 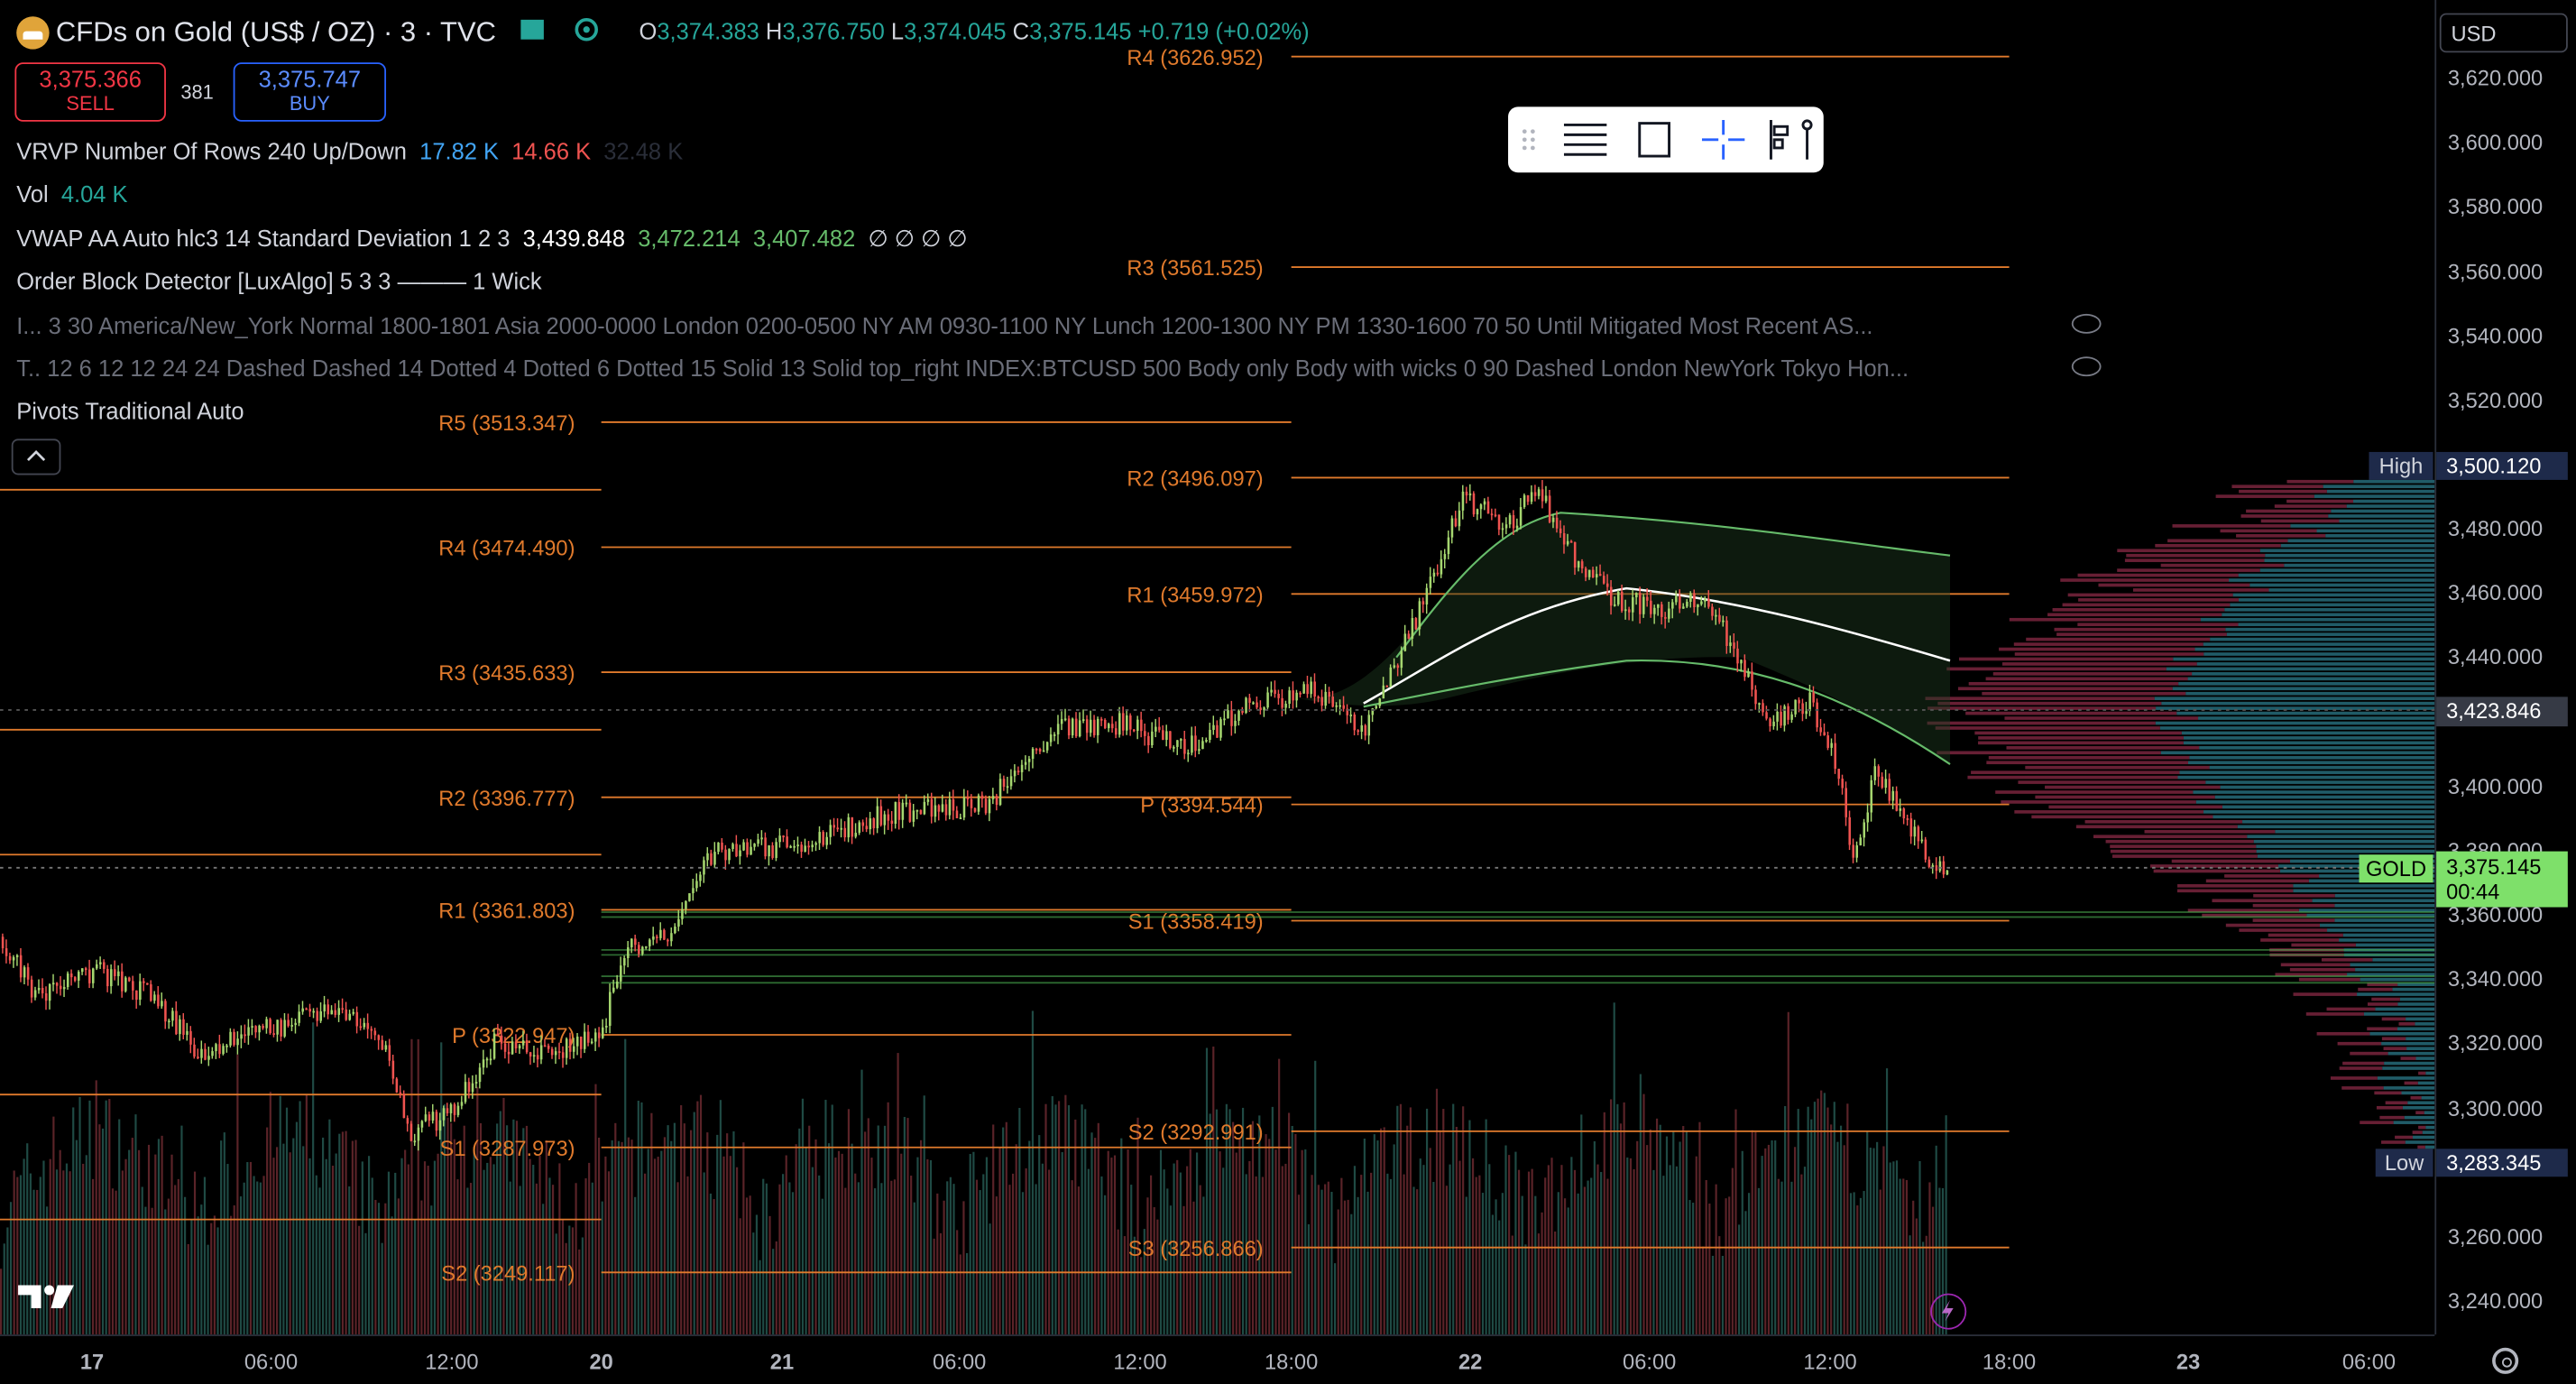 I want to click on drag-handle-icon, so click(x=1529, y=140).